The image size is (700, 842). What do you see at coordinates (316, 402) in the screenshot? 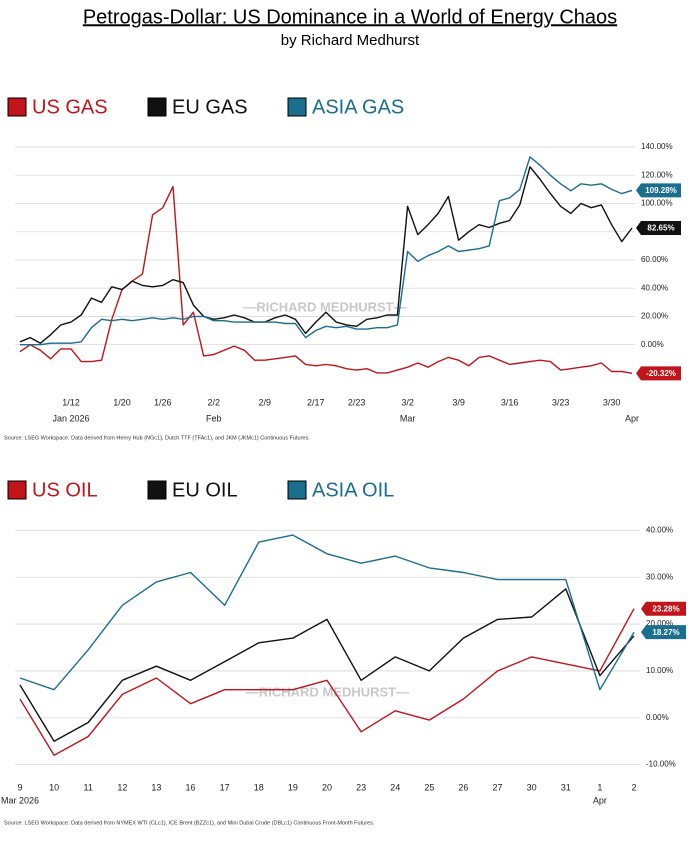
I see `x-tick-label: 2/17` at bounding box center [316, 402].